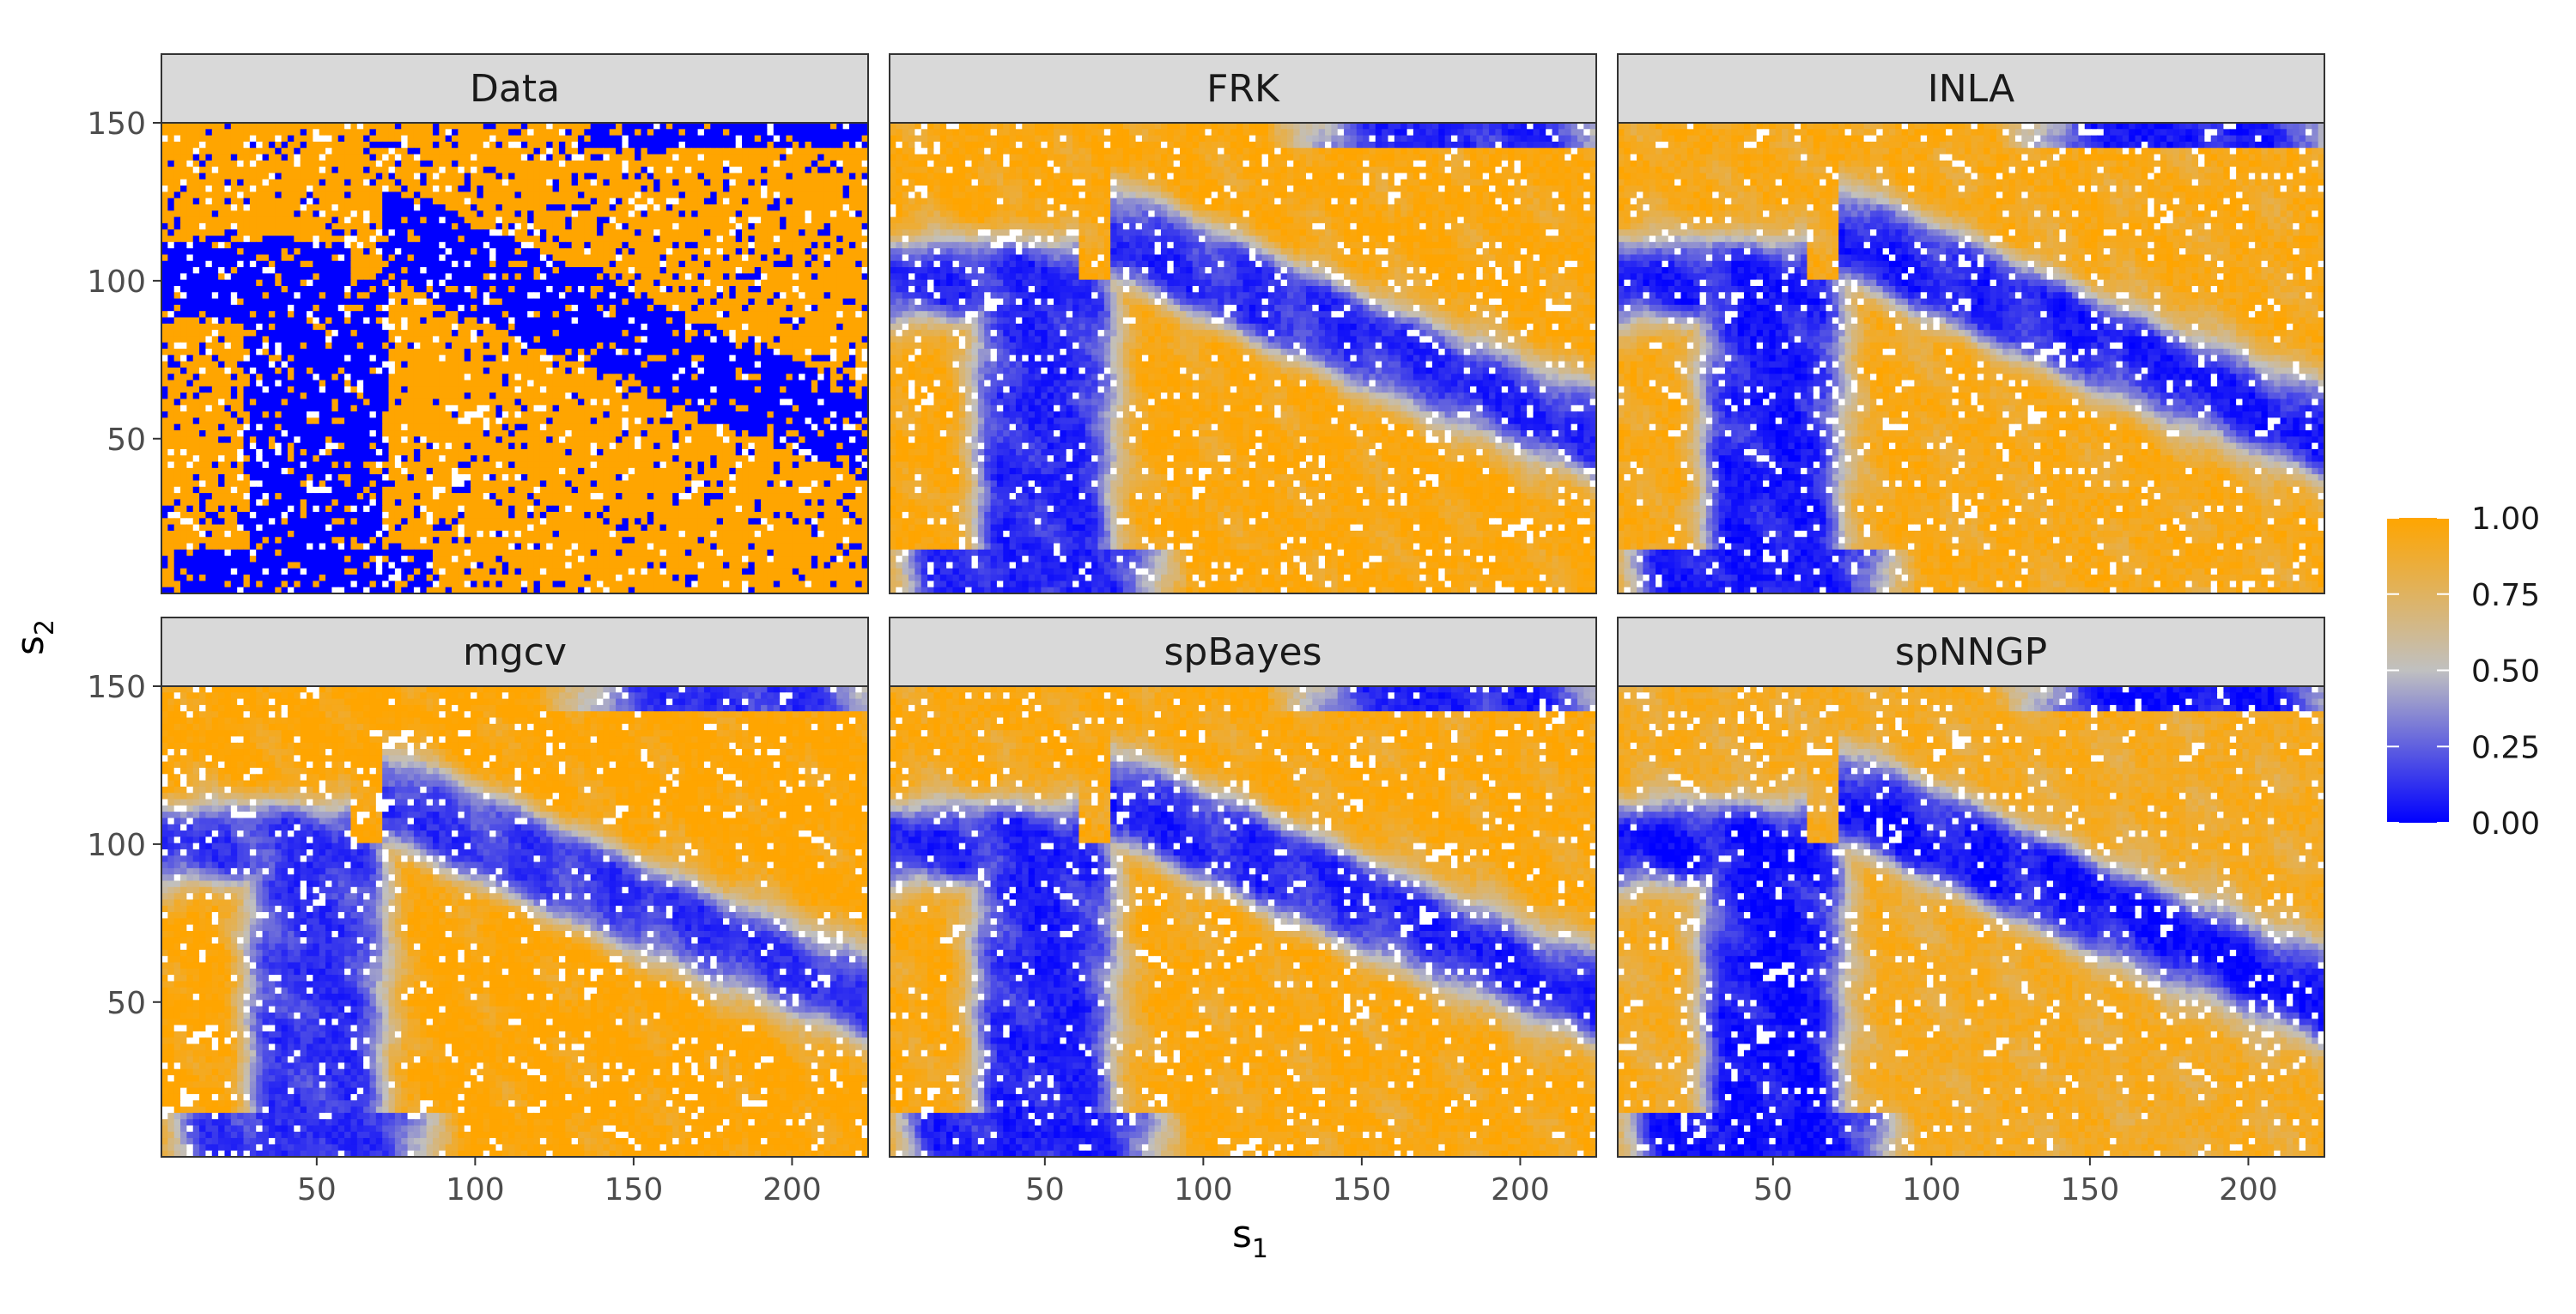  I want to click on panel-spbayes: spBayes, so click(1243, 887).